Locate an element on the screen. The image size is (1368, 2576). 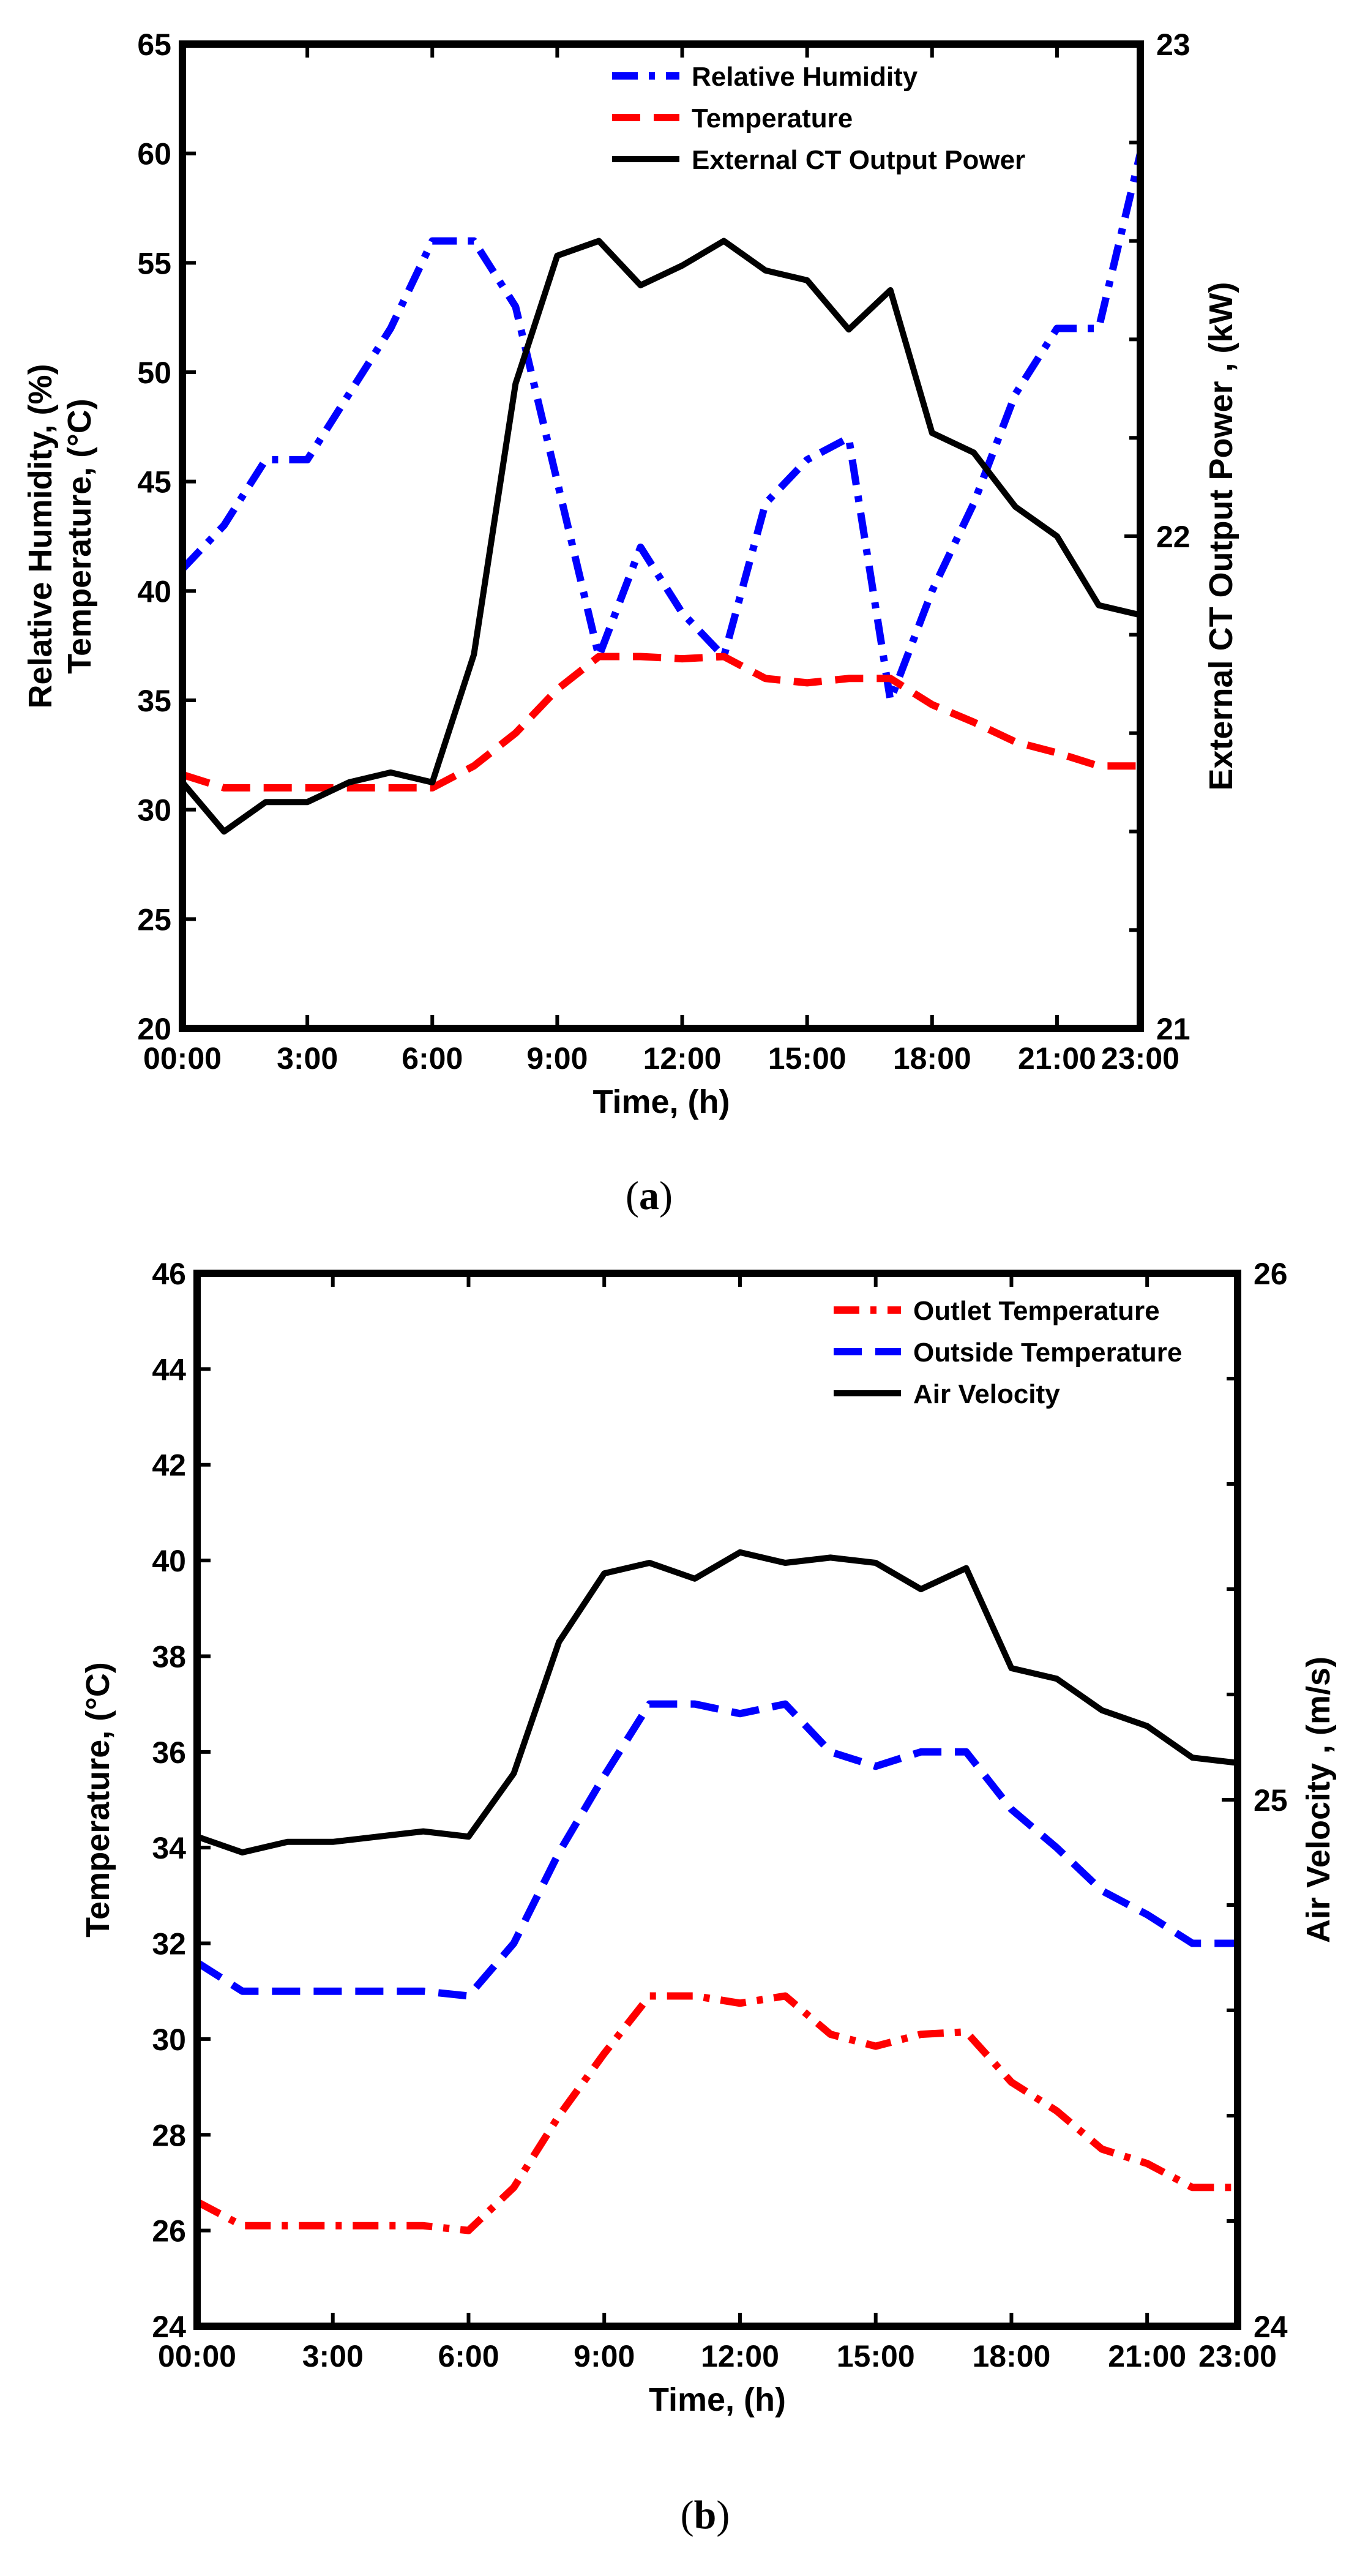
y-right-tick-label: 26 is located at coordinates (1271, 1274).